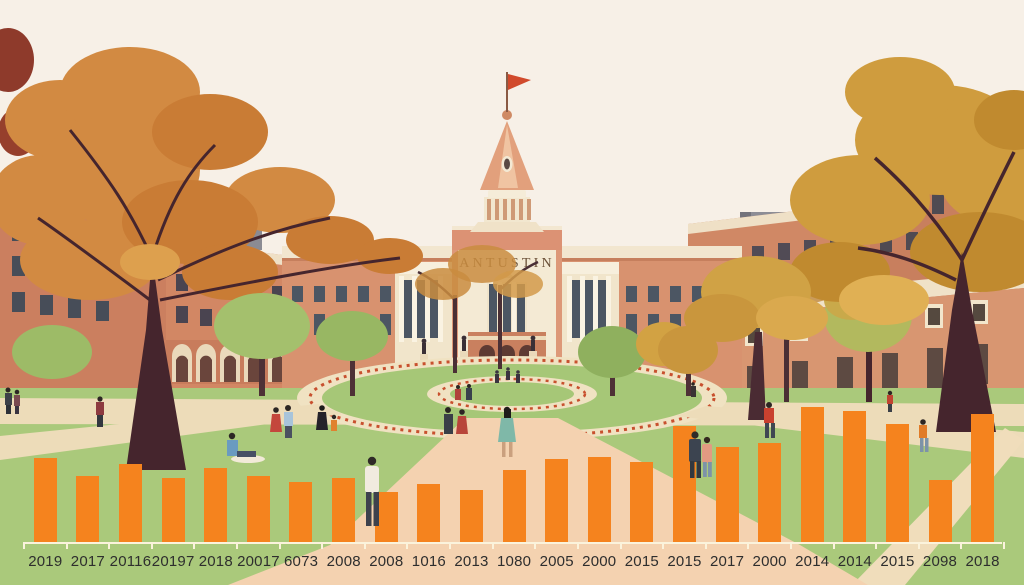 The width and height of the screenshot is (1024, 585). What do you see at coordinates (512, 398) in the screenshot?
I see `flower-ring` at bounding box center [512, 398].